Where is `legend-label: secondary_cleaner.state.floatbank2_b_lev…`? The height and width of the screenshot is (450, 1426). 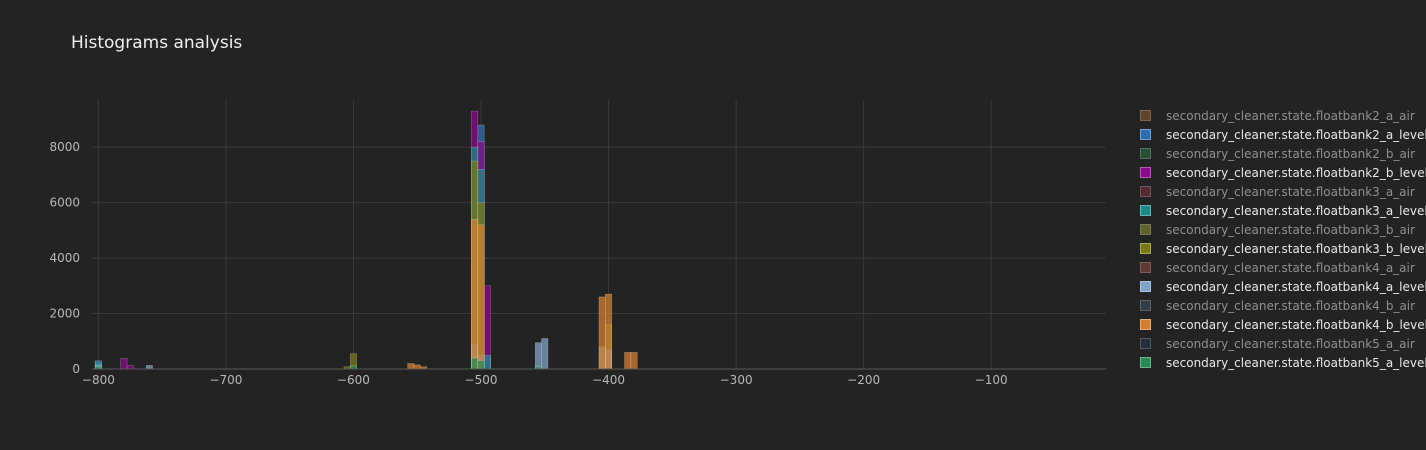 legend-label: secondary_cleaner.state.floatbank2_b_lev… is located at coordinates (1296, 172).